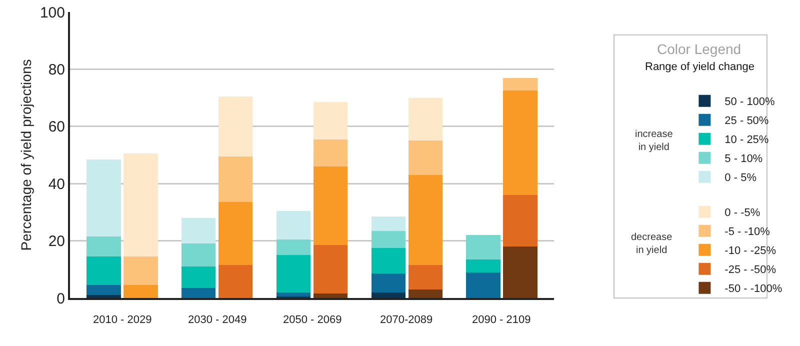  Describe the element at coordinates (217, 320) in the screenshot. I see `text: 2030 - 2049` at that location.